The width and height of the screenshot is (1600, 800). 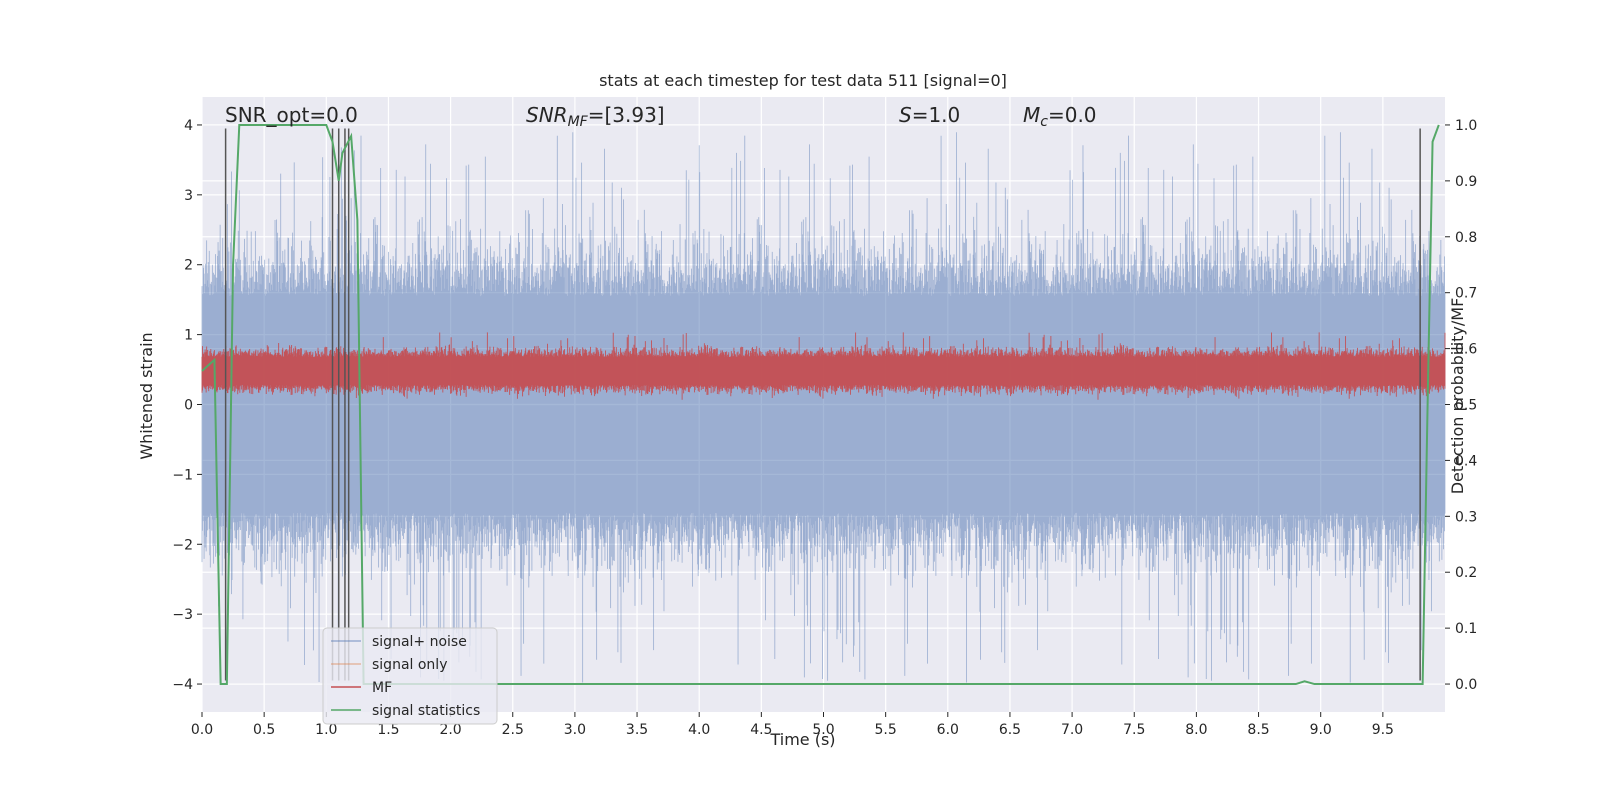 What do you see at coordinates (1010, 730) in the screenshot?
I see `x-tick-label: 6.5` at bounding box center [1010, 730].